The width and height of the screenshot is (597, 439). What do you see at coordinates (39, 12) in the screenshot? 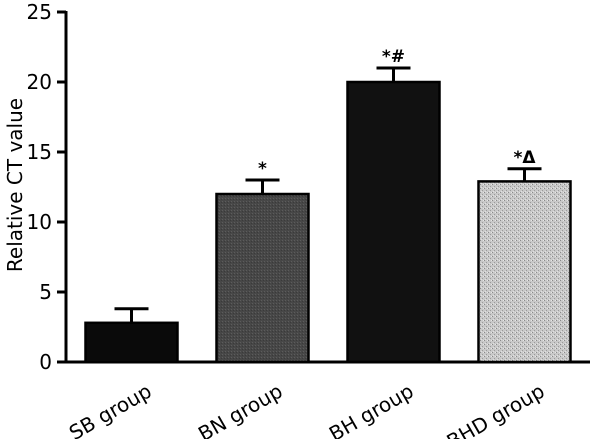
I see `y-tick-label: 25` at bounding box center [39, 12].